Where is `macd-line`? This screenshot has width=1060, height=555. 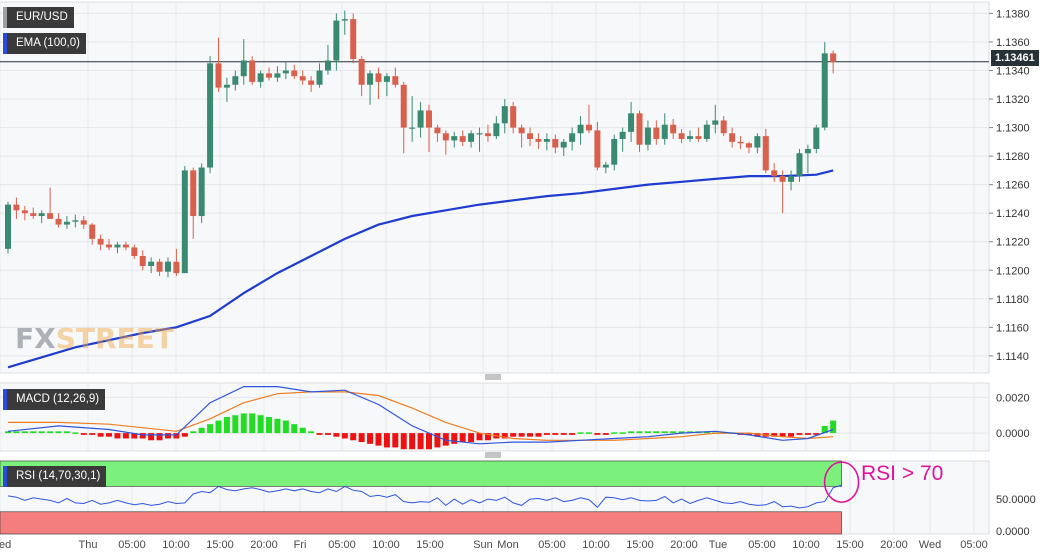 macd-line is located at coordinates (420, 415).